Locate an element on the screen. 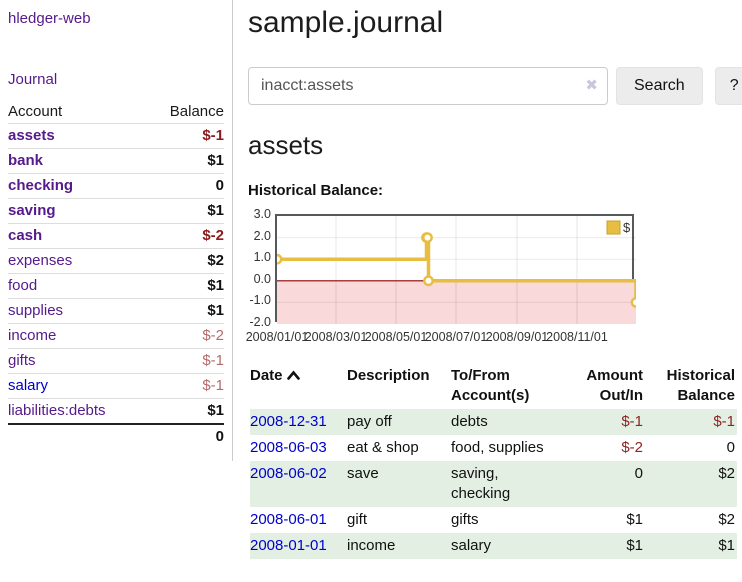  transaction-balance: $1 is located at coordinates (726, 545).